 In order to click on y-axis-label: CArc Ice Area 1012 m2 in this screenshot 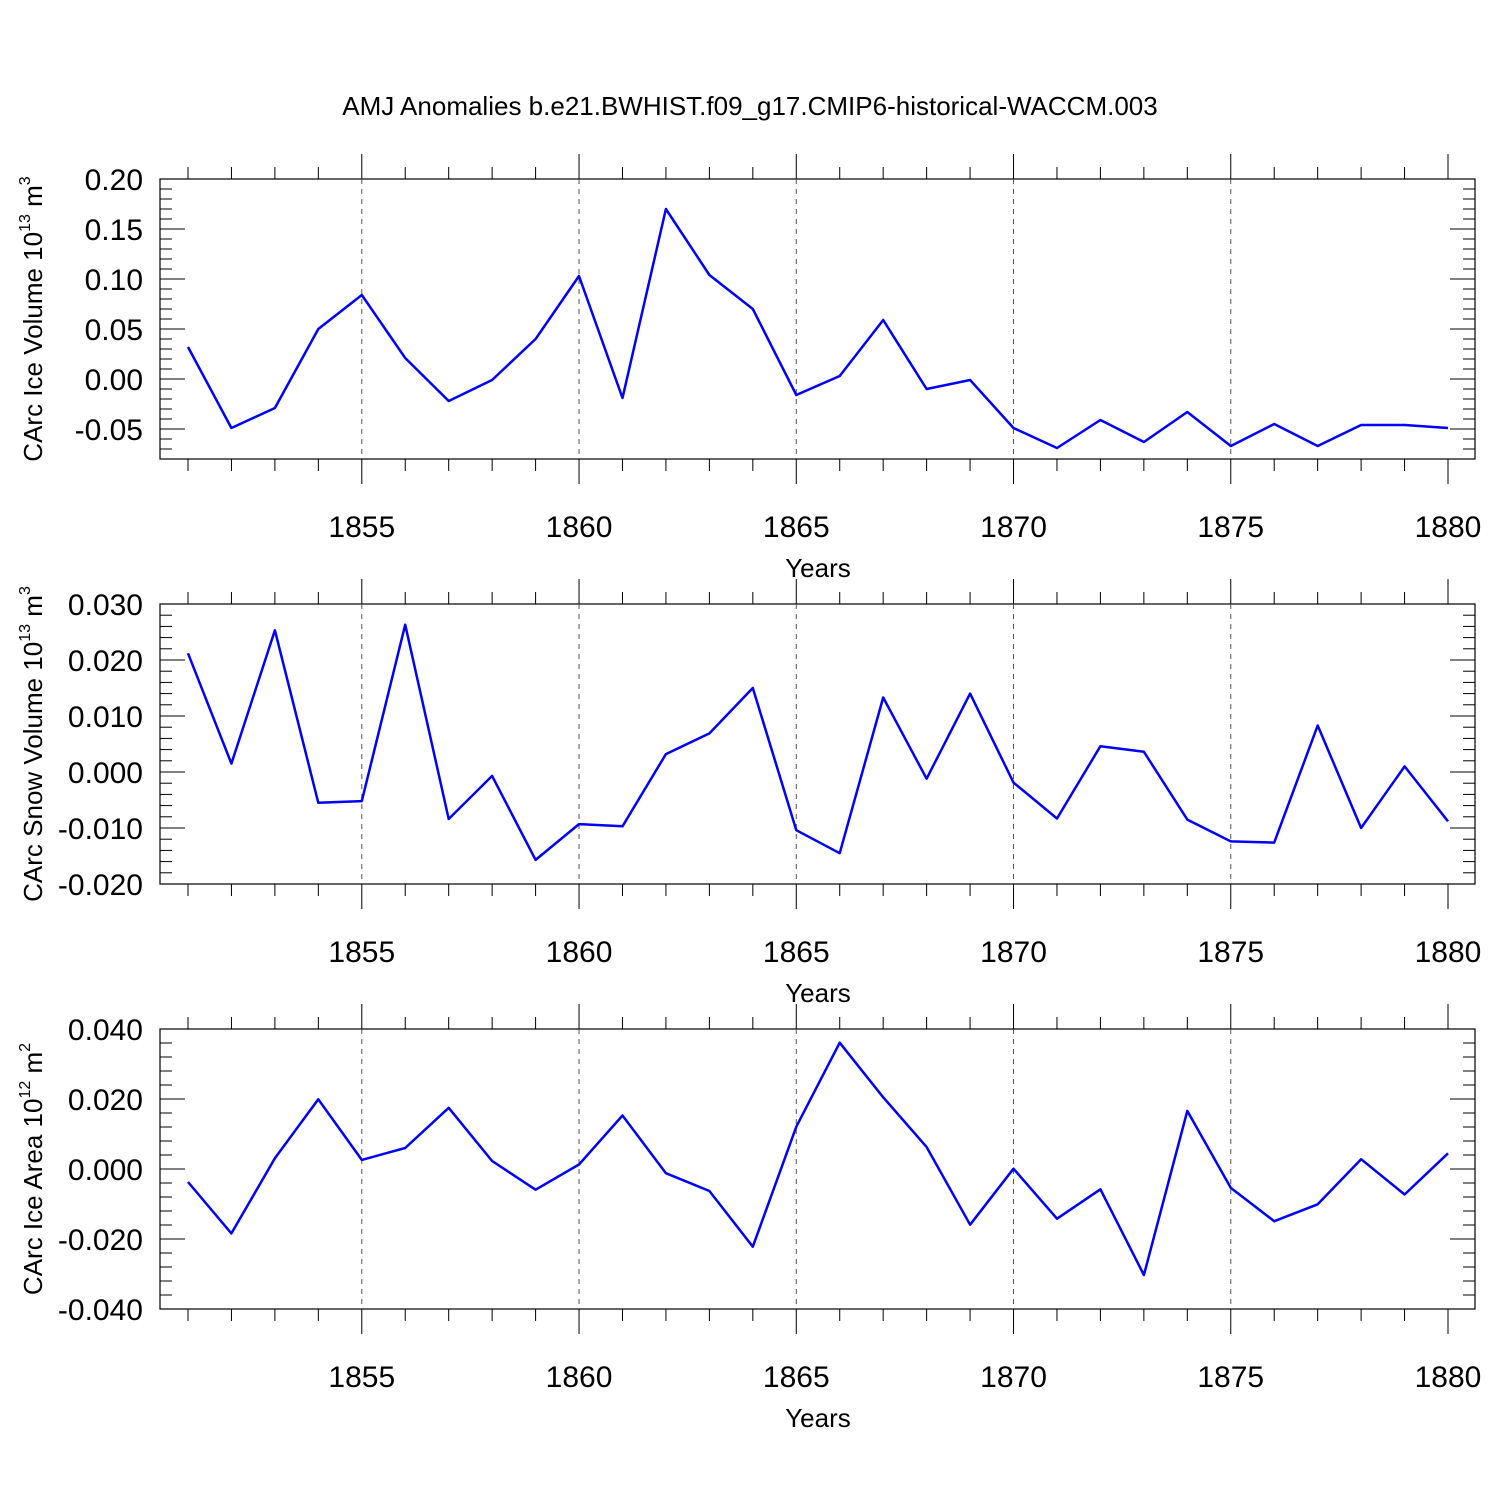, I will do `click(32, 1169)`.